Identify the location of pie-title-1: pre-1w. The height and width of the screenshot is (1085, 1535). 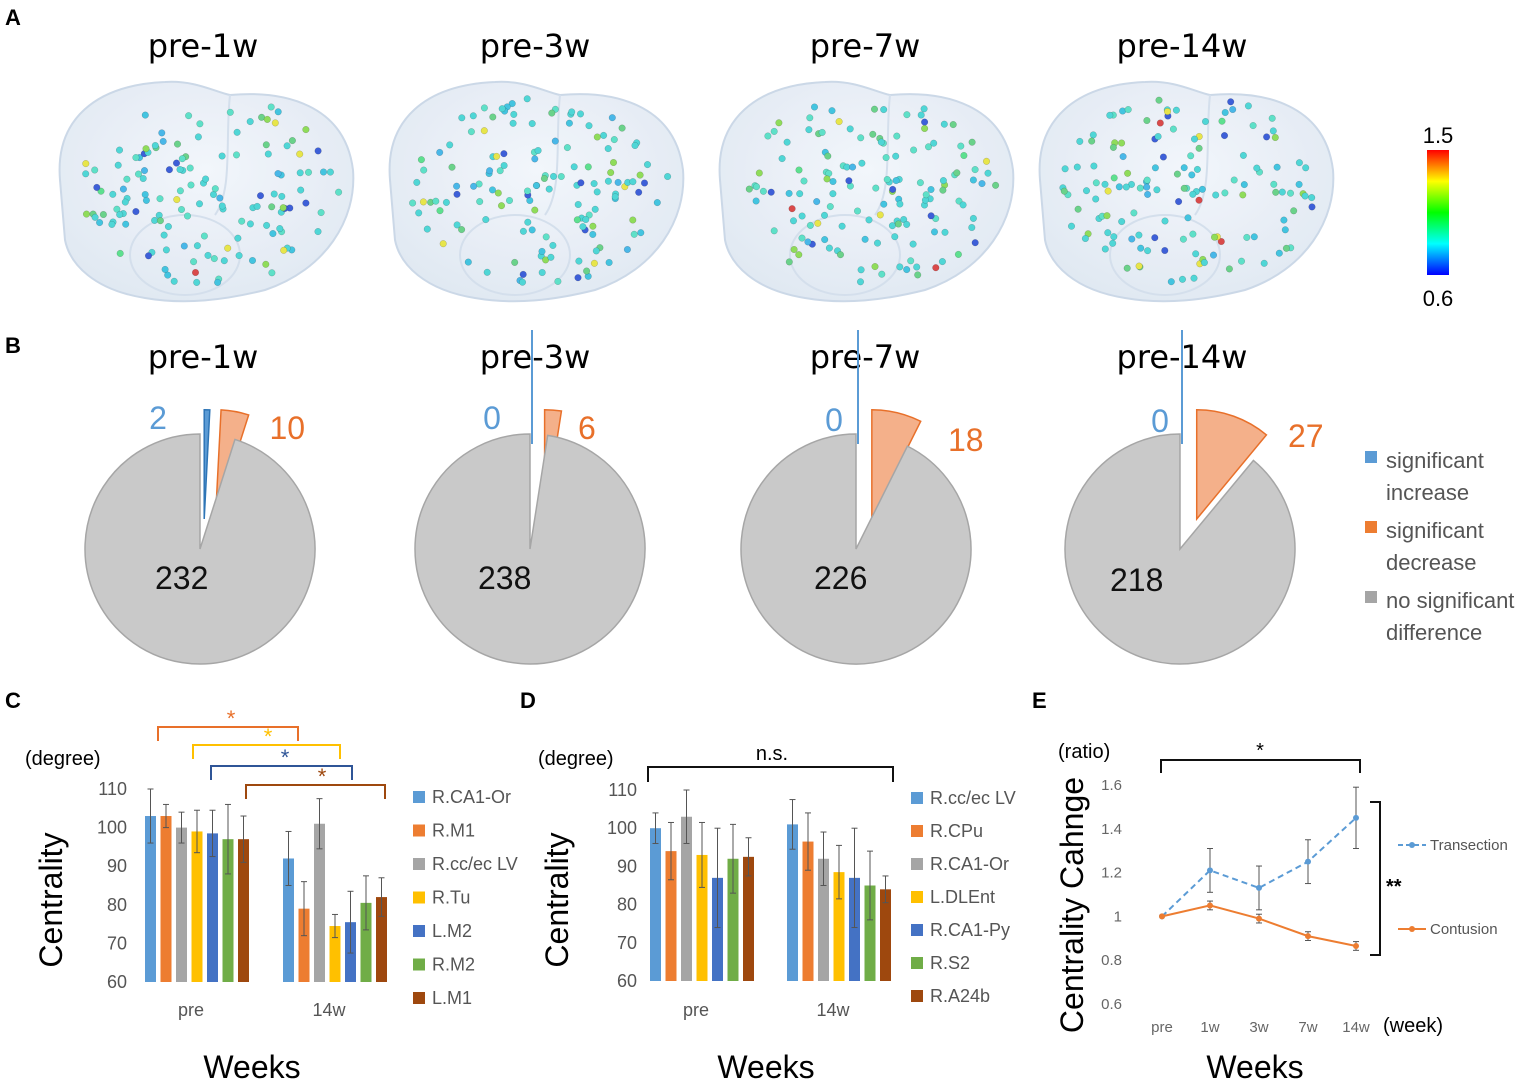
(203, 357).